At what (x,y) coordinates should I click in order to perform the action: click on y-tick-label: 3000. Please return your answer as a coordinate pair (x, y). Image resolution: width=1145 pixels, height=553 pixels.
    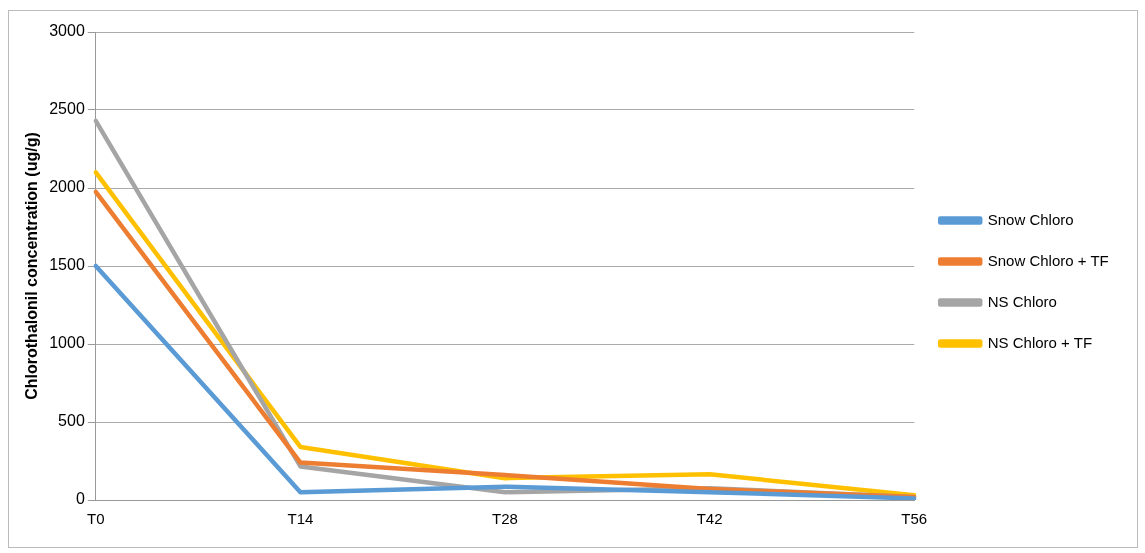
    Looking at the image, I should click on (67, 31).